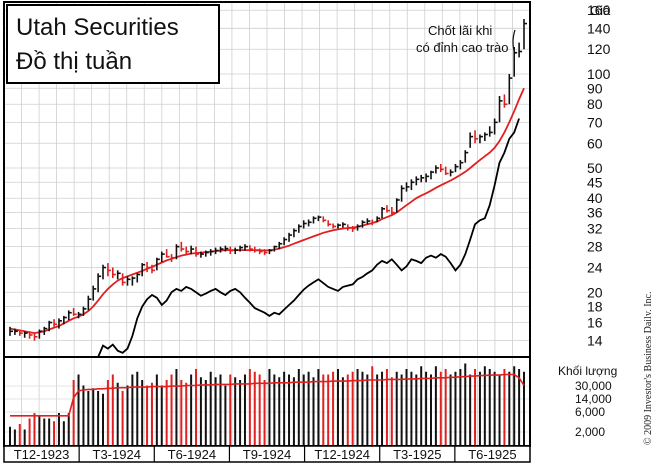 This screenshot has width=651, height=468. What do you see at coordinates (595, 341) in the screenshot?
I see `price-tick-label: 14` at bounding box center [595, 341].